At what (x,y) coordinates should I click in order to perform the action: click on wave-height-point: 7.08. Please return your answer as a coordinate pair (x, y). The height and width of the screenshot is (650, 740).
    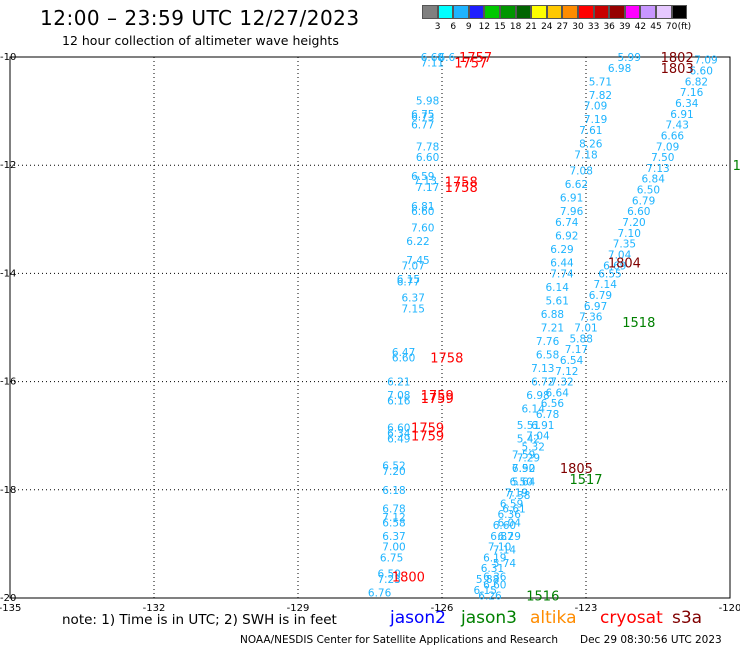
    Looking at the image, I should click on (581, 172).